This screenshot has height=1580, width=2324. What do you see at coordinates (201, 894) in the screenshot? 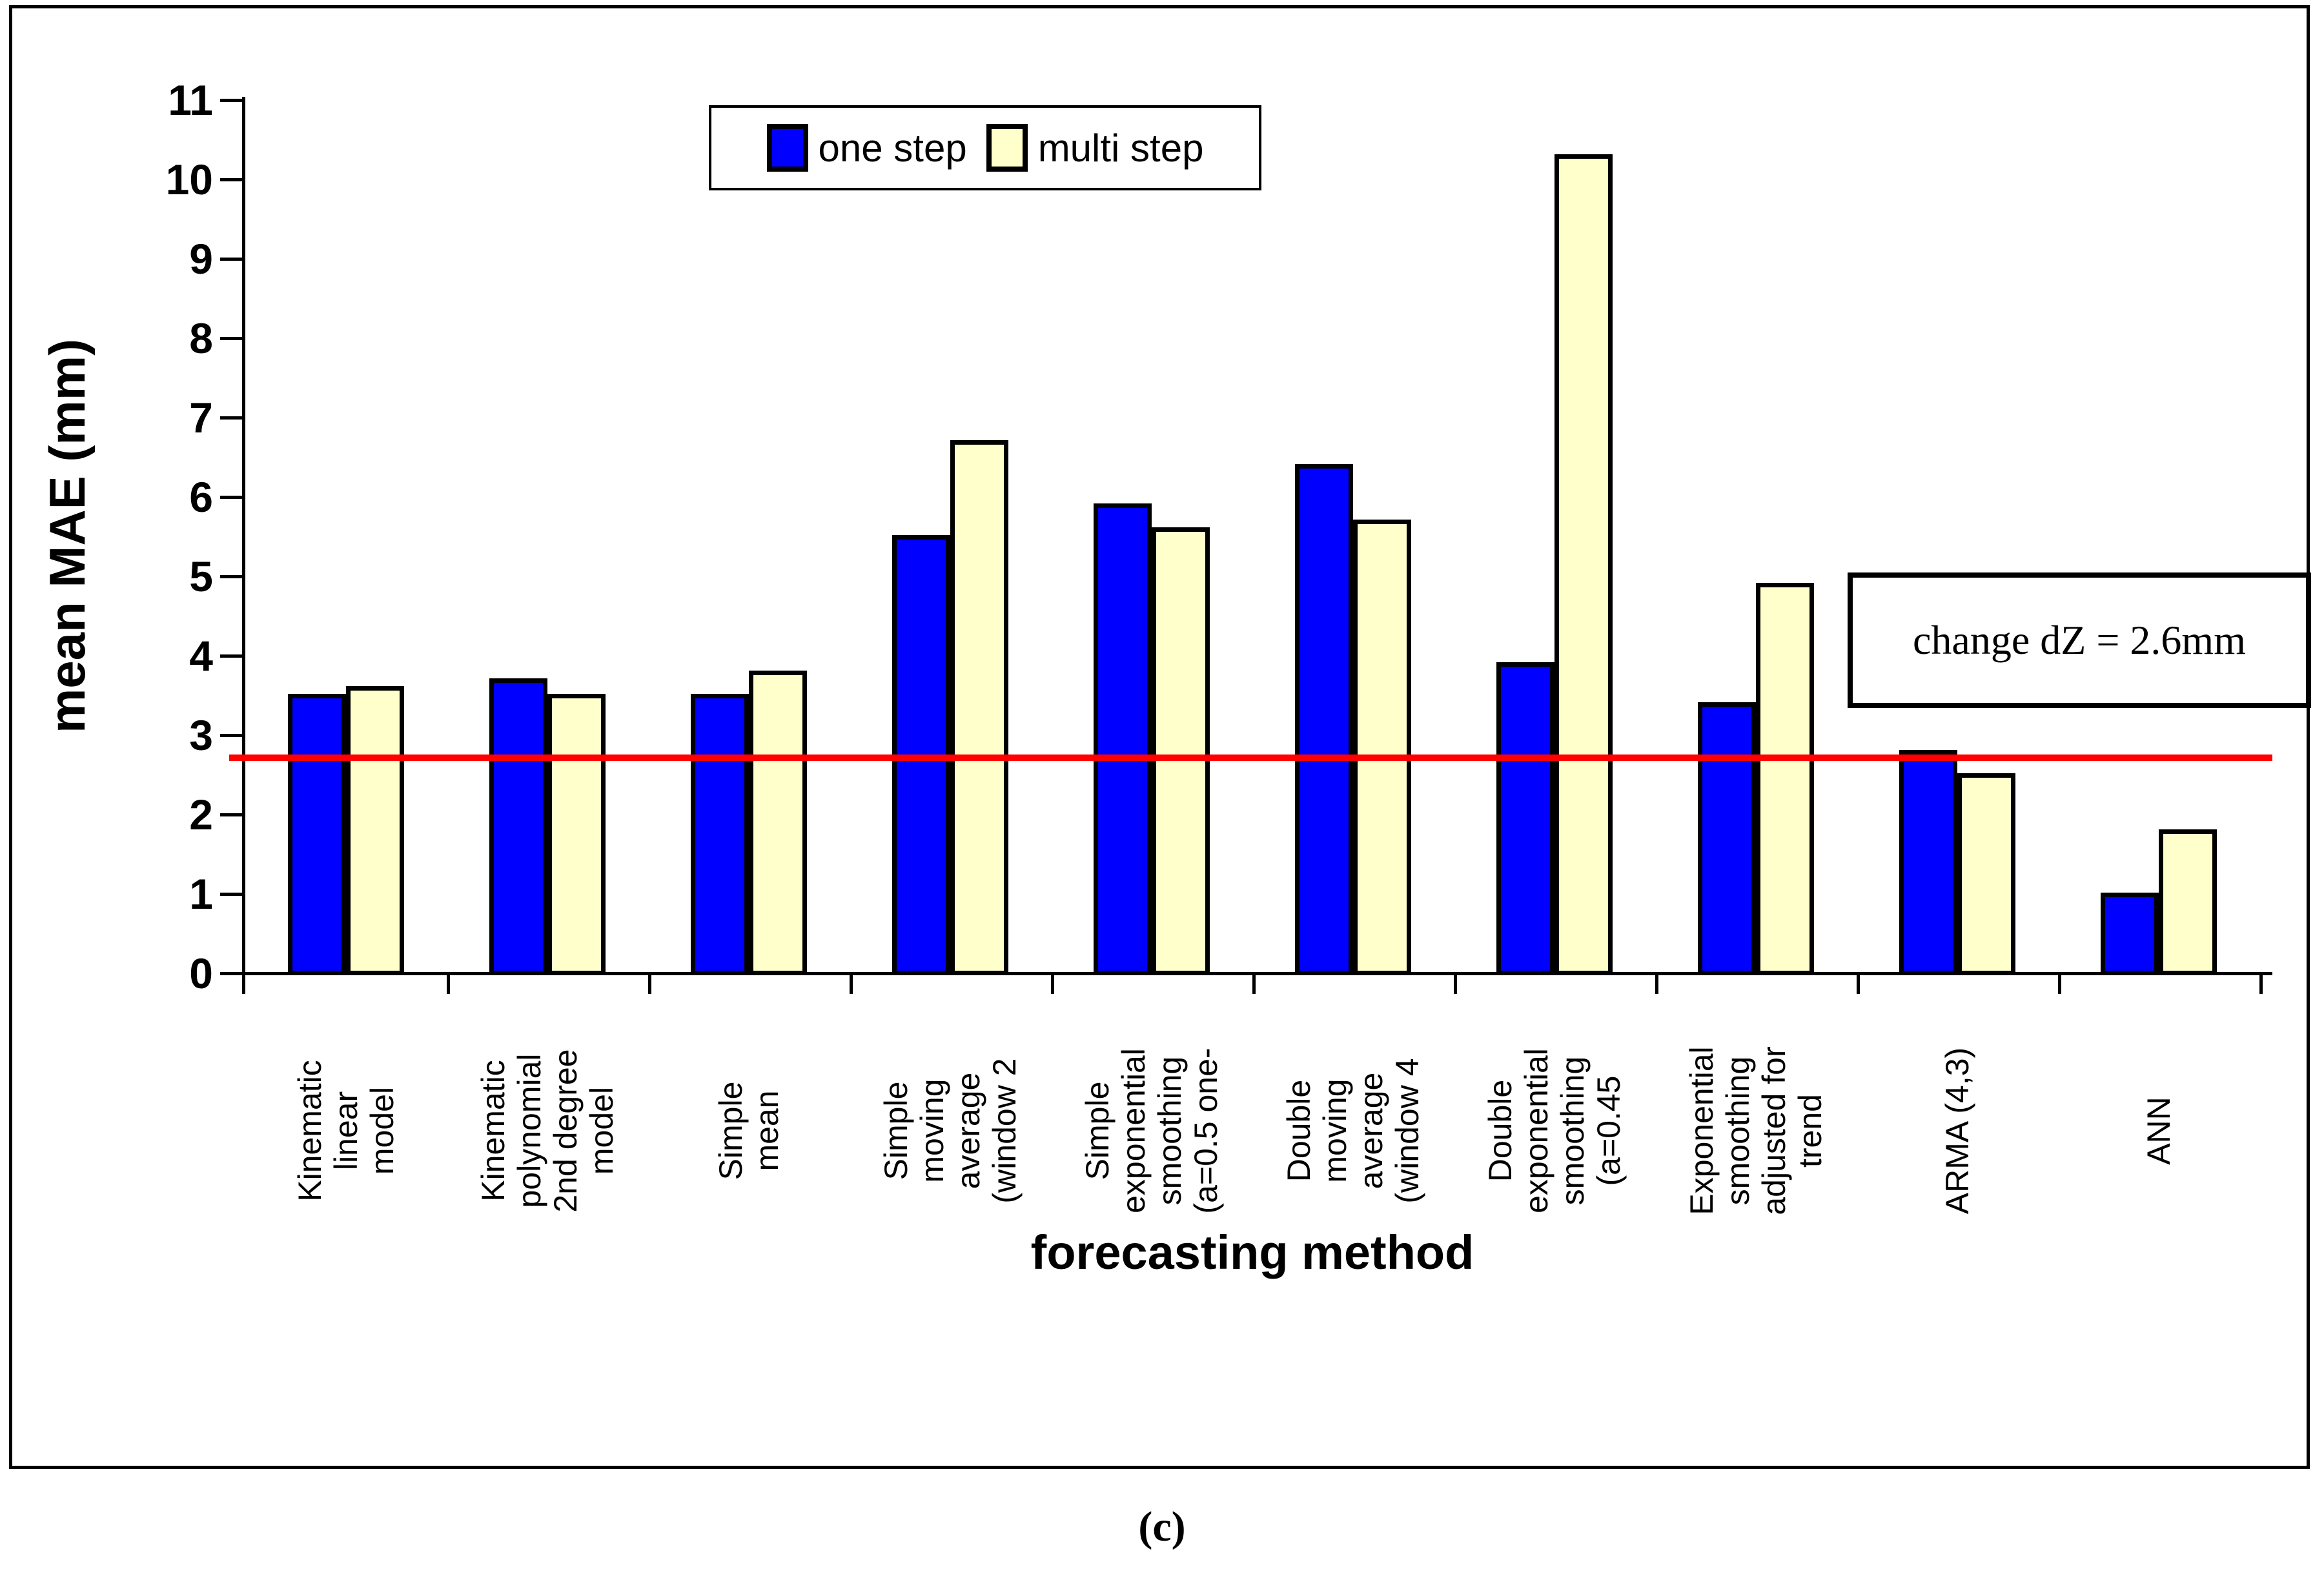
I see `y-tick-label: 1` at bounding box center [201, 894].